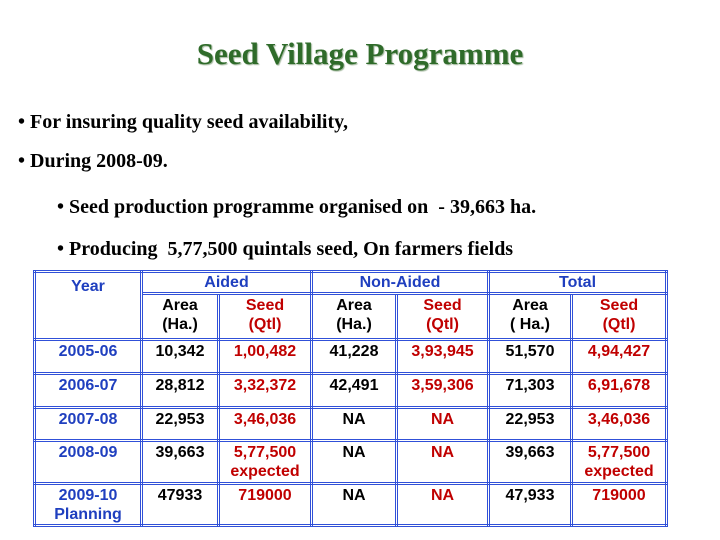  I want to click on header-row: Year Aided Non-Aided Total, so click(350, 305).